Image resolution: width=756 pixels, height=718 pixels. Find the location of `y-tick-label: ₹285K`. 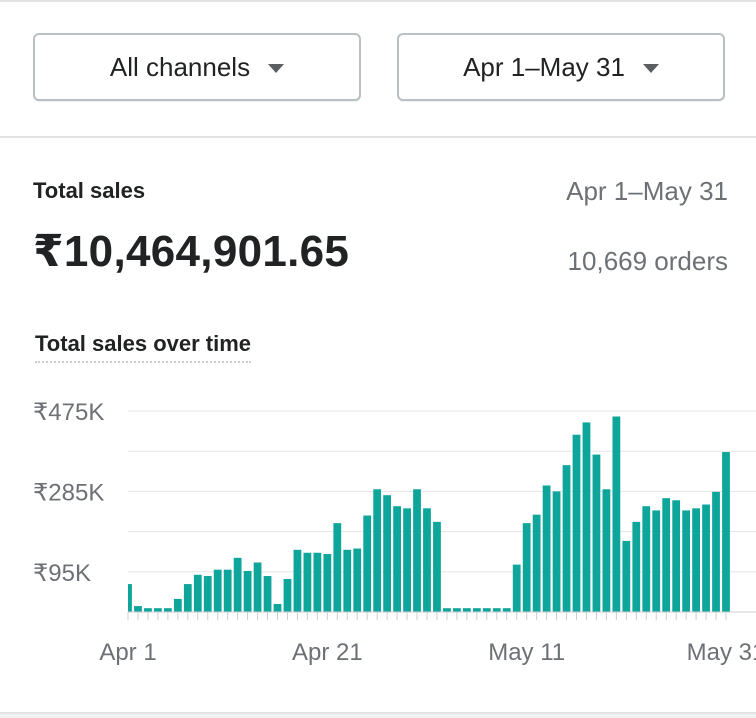

y-tick-label: ₹285K is located at coordinates (68, 492).